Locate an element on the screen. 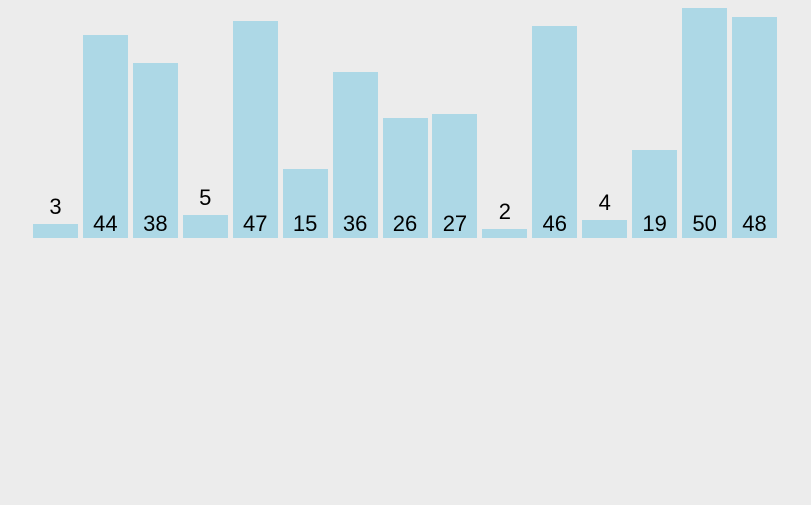 This screenshot has height=505, width=811. bar-value-label: 2 is located at coordinates (504, 211).